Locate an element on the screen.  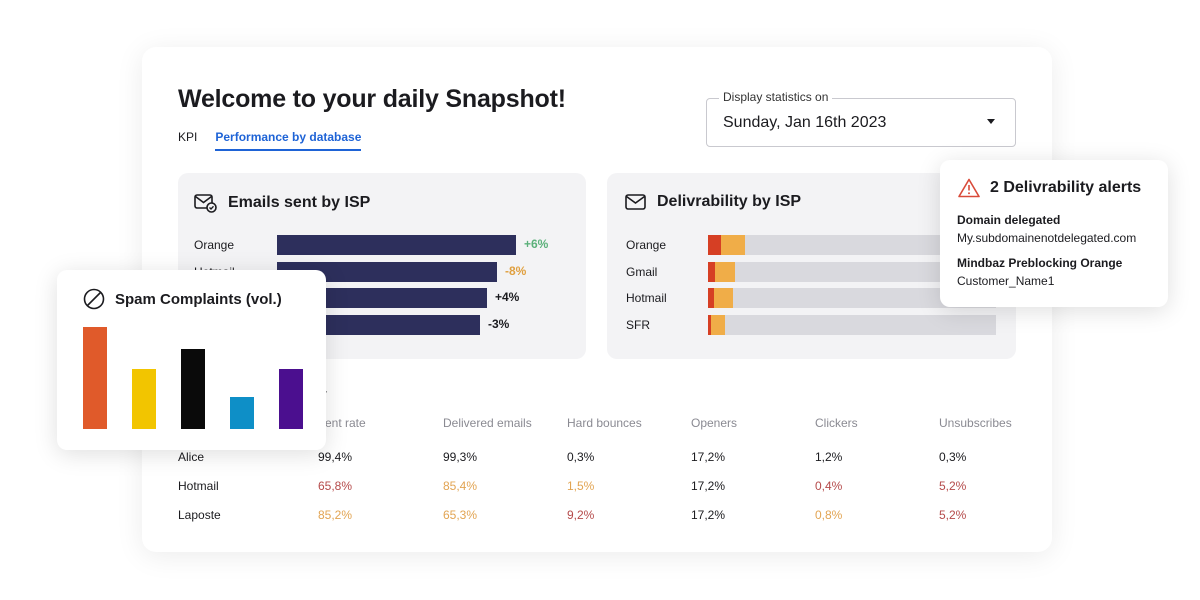
alerts-title: 2 Delivrability alerts is located at coordinates (1049, 188).